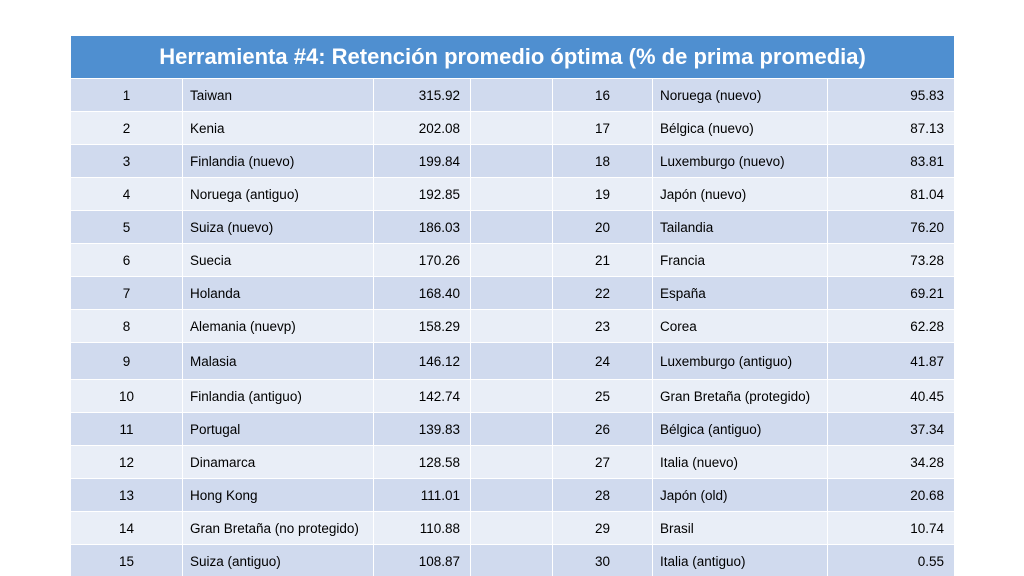 Image resolution: width=1024 pixels, height=576 pixels. I want to click on country-right-cell: Noruega (nuevo), so click(740, 95).